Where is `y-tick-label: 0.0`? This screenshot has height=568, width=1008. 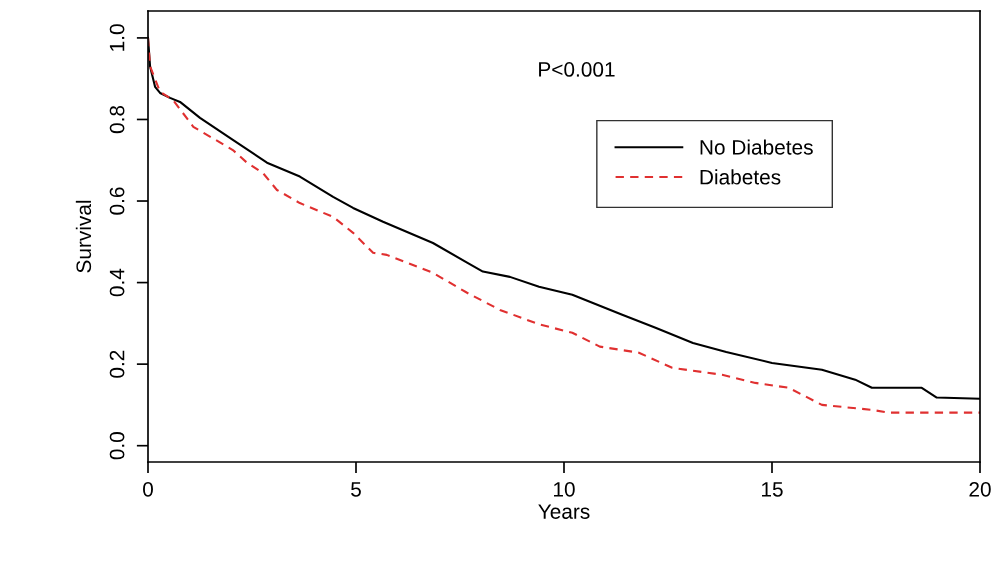 y-tick-label: 0.0 is located at coordinates (117, 446).